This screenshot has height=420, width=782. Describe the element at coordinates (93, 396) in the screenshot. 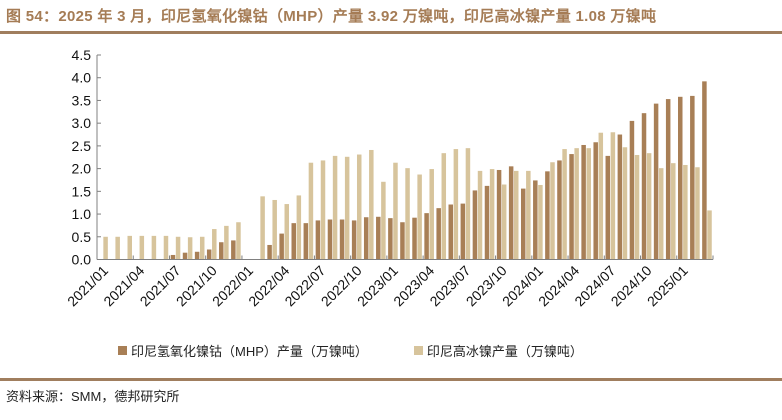

I see `source-note: 资料来源：SMM，德邦研究所` at that location.